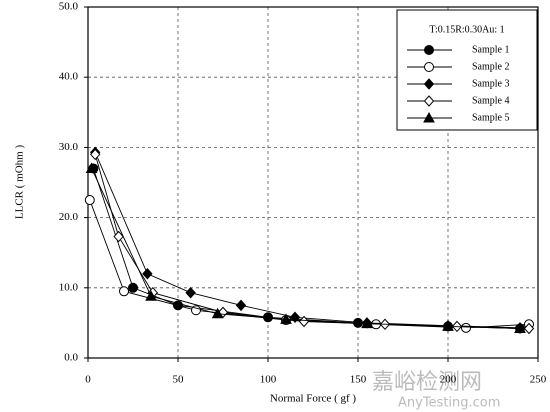 The image size is (550, 412). Describe the element at coordinates (313, 399) in the screenshot. I see `x-axis-title: Normal Force ( gf )` at that location.